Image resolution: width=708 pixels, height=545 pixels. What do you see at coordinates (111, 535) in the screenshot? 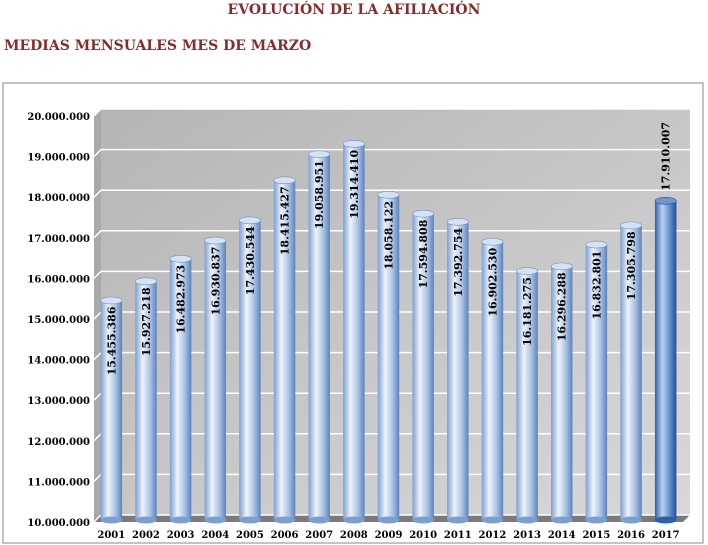
I see `x-tick-label: 2001` at bounding box center [111, 535].